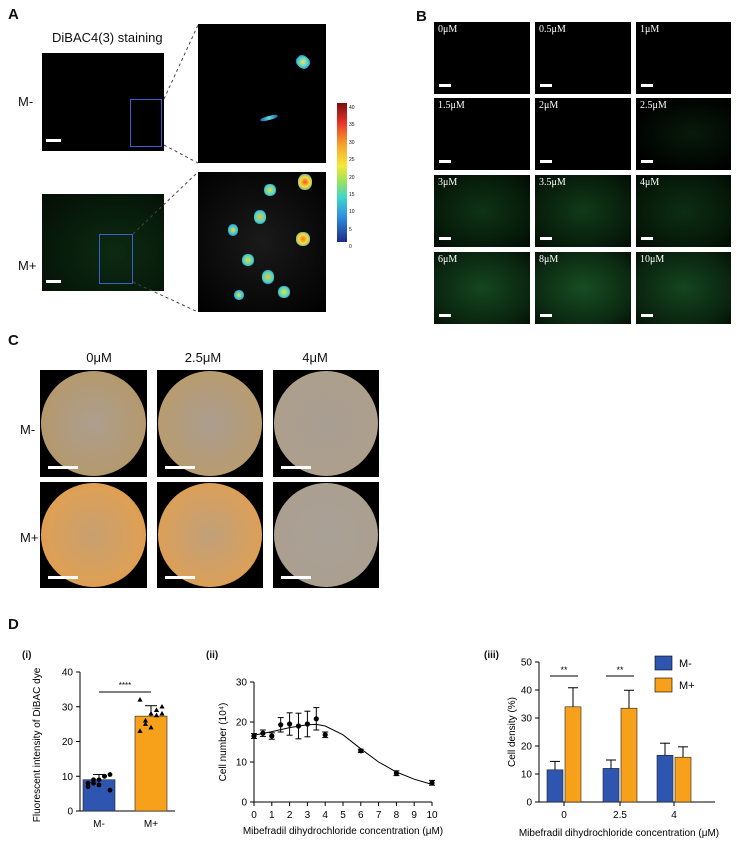 Image resolution: width=737 pixels, height=844 pixels. What do you see at coordinates (674, 674) in the screenshot?
I see `legend: M- M+` at bounding box center [674, 674].